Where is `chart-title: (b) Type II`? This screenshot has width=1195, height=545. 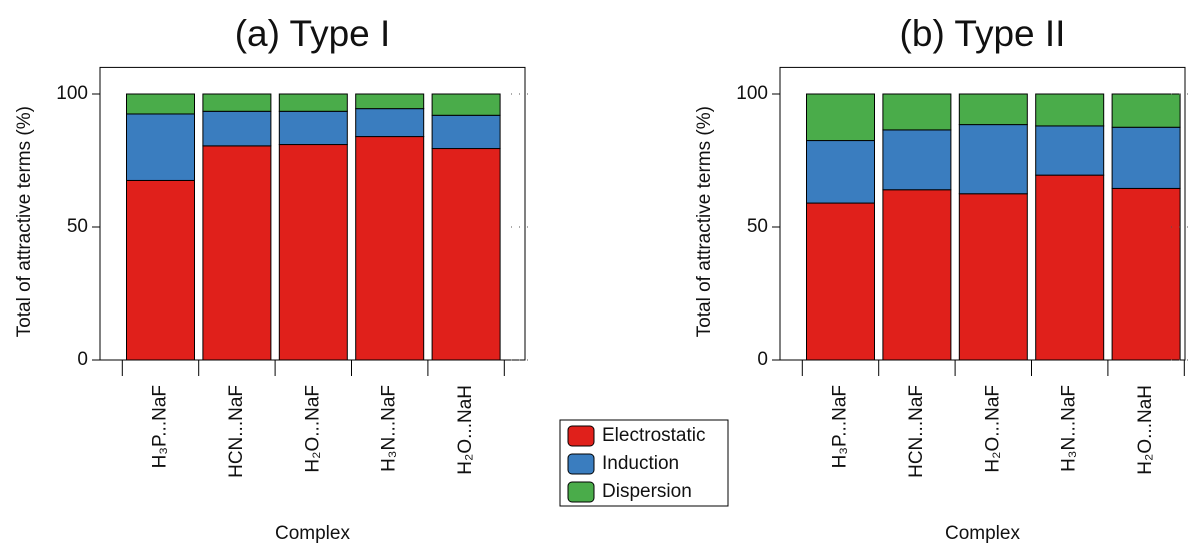 chart-title: (b) Type II is located at coordinates (983, 33).